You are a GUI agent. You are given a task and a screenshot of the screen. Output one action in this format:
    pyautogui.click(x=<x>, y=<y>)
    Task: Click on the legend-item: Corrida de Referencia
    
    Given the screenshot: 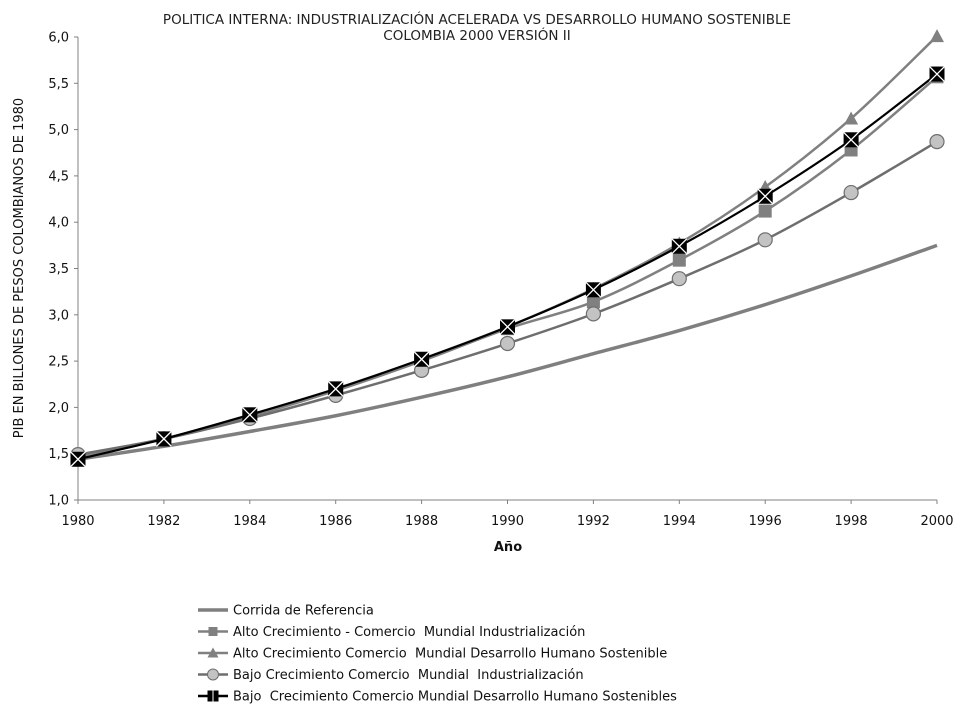 What is the action you would take?
    pyautogui.click(x=286, y=611)
    